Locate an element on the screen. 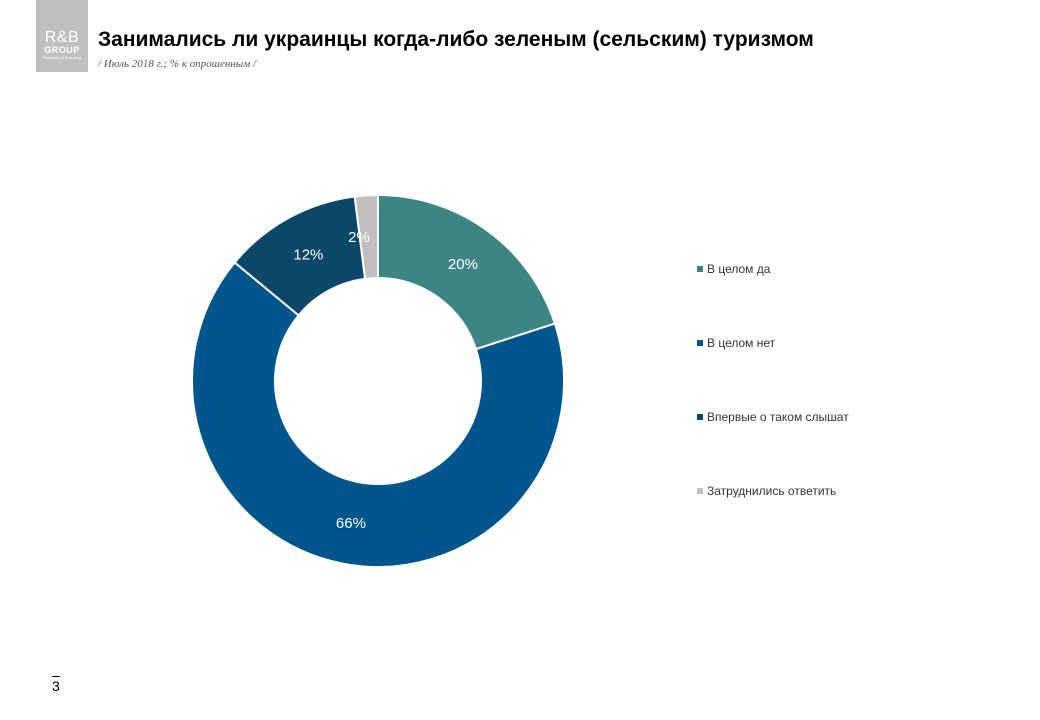  legend-item-yes: В целом да is located at coordinates (847, 272).